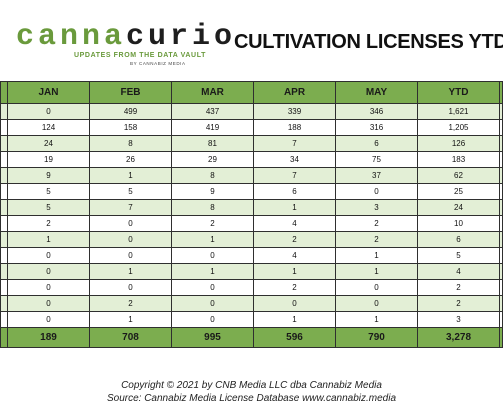  Describe the element at coordinates (294, 159) in the screenshot. I see `table-cell: 34` at that location.